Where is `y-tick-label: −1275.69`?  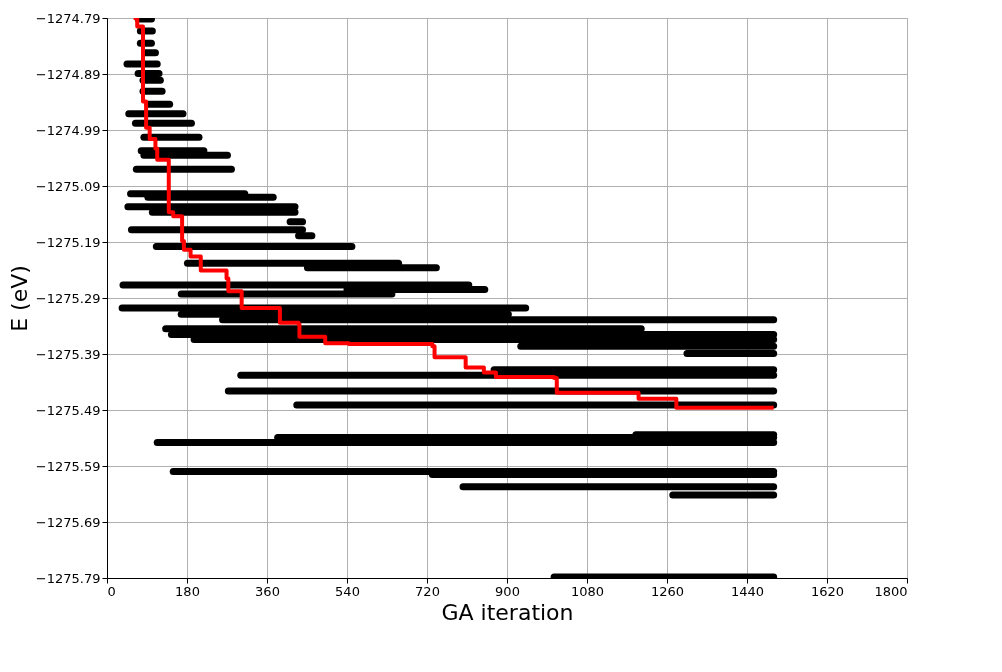 y-tick-label: −1275.69 is located at coordinates (68, 522).